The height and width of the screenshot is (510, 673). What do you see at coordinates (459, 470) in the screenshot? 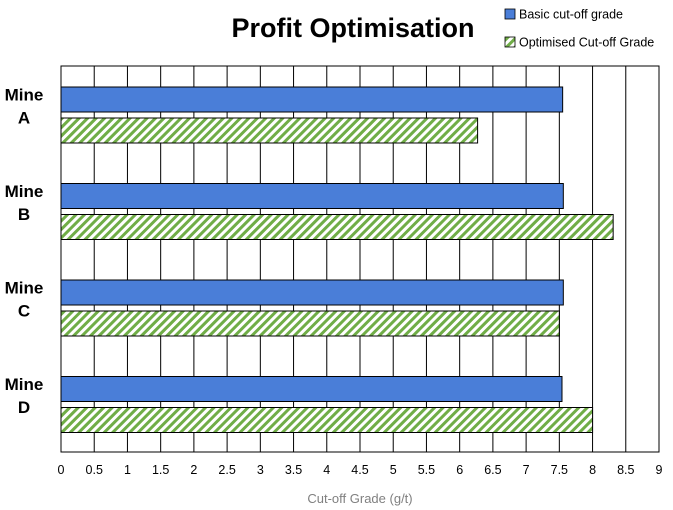
I see `x-tick-label: 6` at bounding box center [459, 470].